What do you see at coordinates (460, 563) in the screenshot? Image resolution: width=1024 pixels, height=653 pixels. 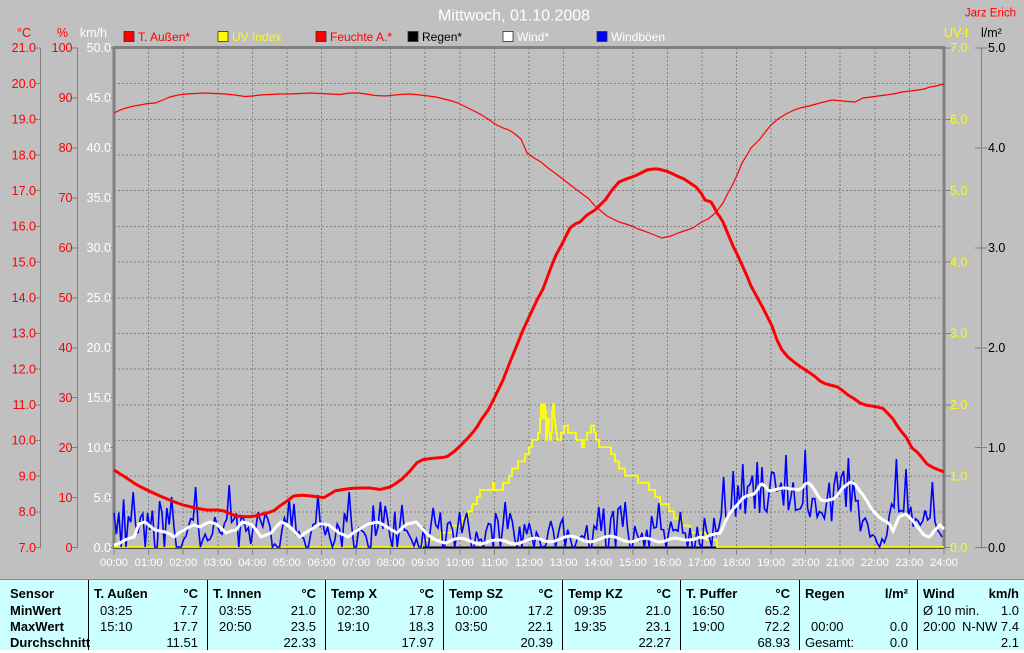 I see `svg-text: 10:00` at bounding box center [460, 563].